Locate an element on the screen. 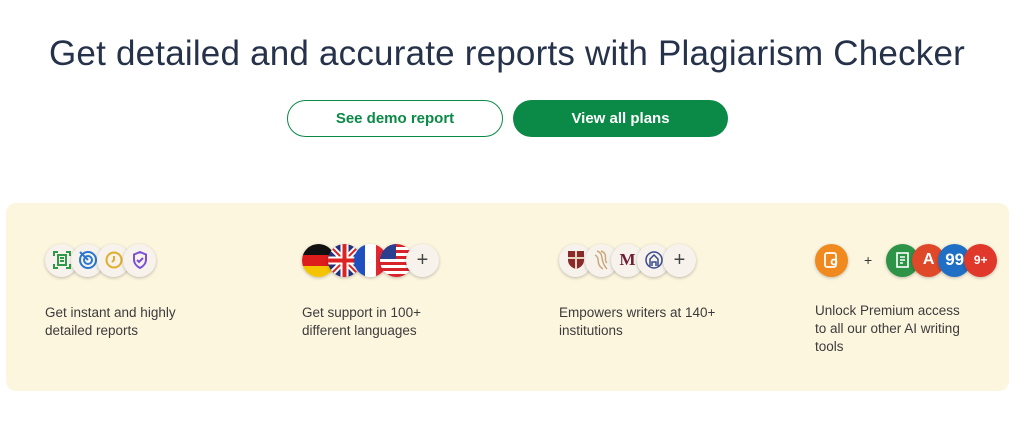 The image size is (1024, 428). feature-text: Get instant and highly detailed reports is located at coordinates (110, 321).